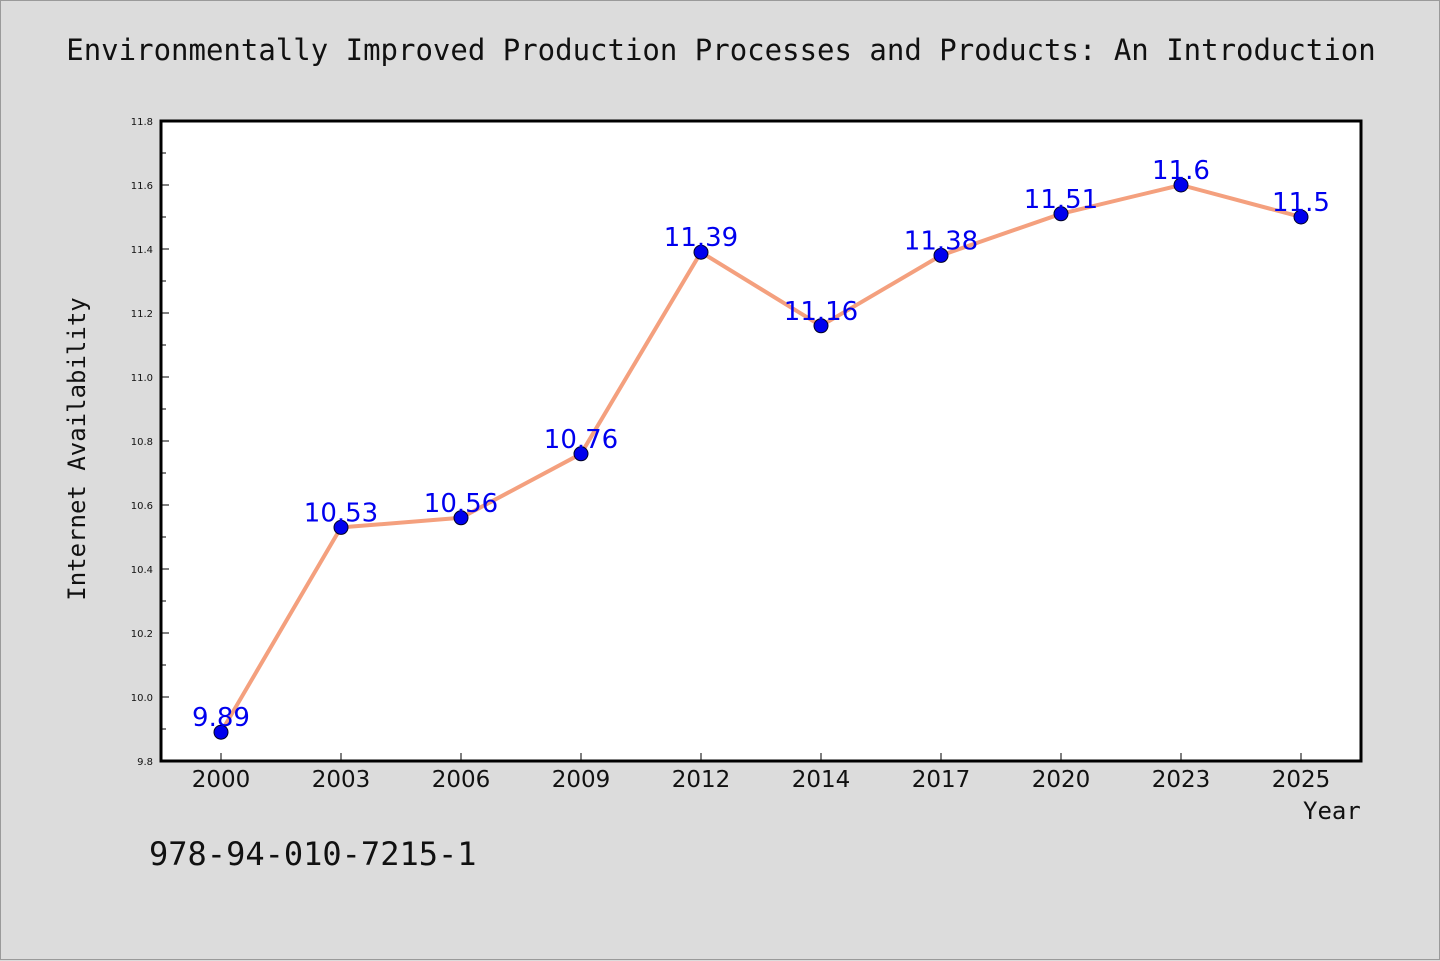 The image size is (1440, 961). Describe the element at coordinates (461, 780) in the screenshot. I see `x-tick-label: 2006` at that location.